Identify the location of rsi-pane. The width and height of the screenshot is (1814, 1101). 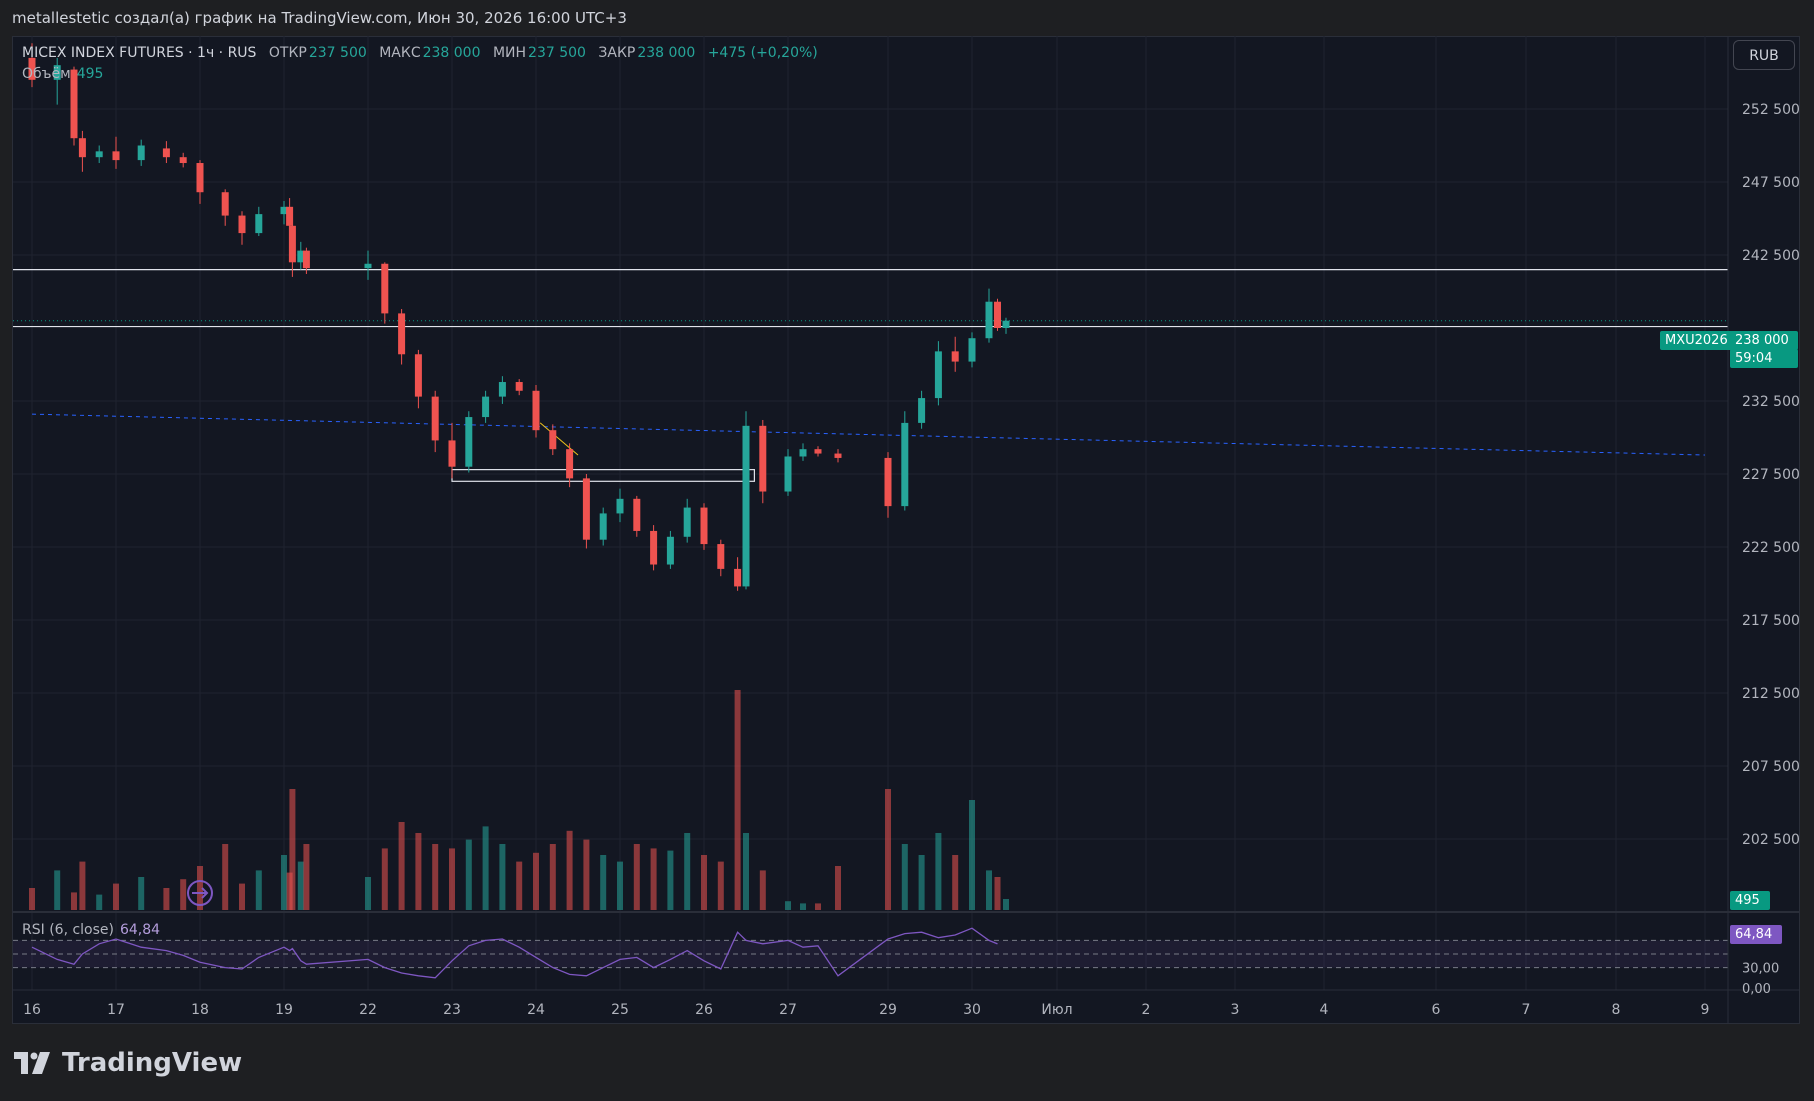
(870, 953).